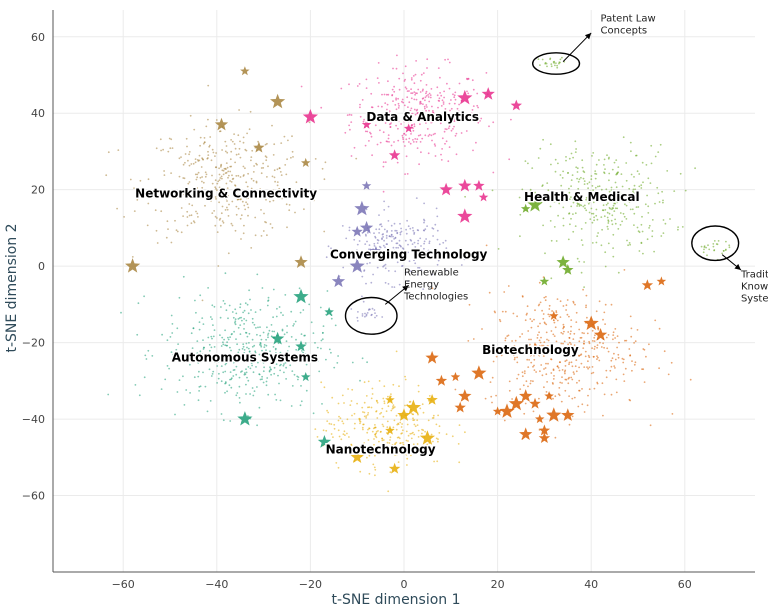 The image size is (768, 608). Describe the element at coordinates (38, 190) in the screenshot. I see `y-tick-label: 20` at that location.